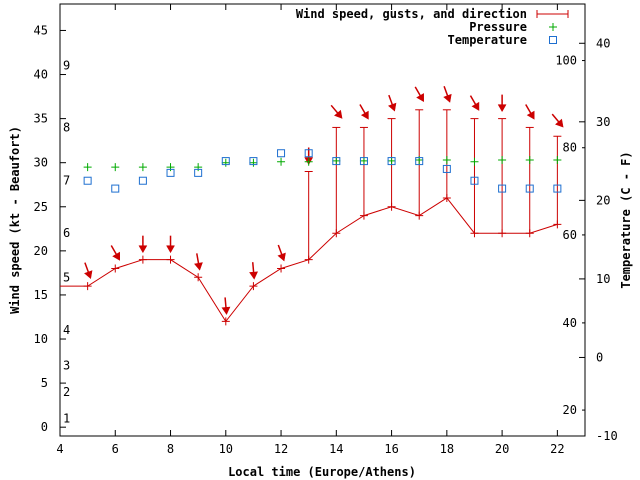 This screenshot has height=480, width=640. I want to click on beaufort-label: 2, so click(66, 392).